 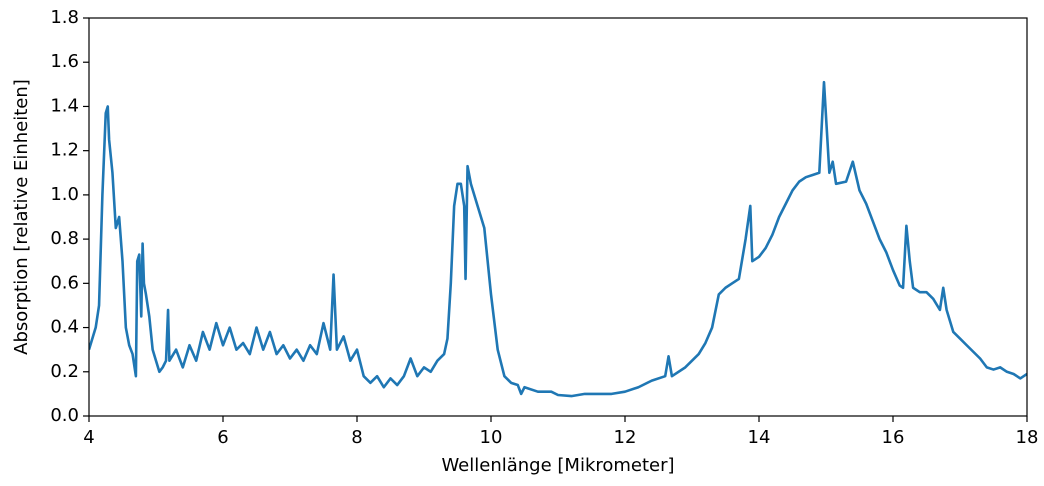 What do you see at coordinates (1027, 437) in the screenshot?
I see `x-tick-label: 18` at bounding box center [1027, 437].